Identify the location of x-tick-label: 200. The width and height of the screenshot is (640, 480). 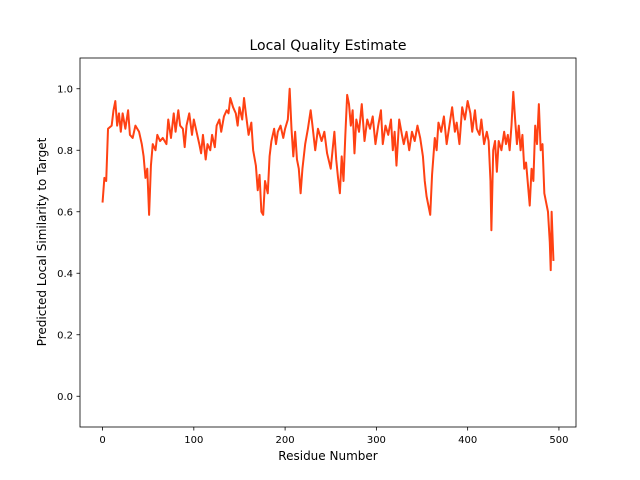
(285, 440).